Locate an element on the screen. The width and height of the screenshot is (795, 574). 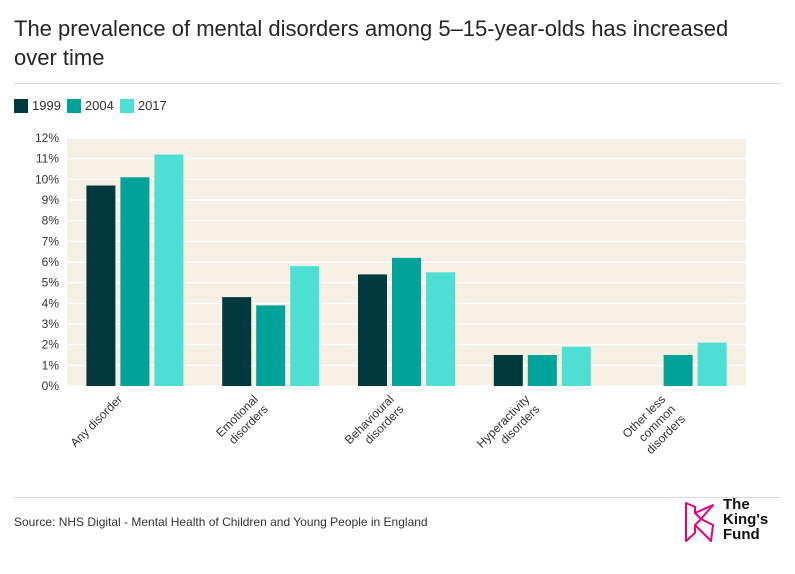
x-tick-label: Emotionaldisorders is located at coordinates (242, 421).